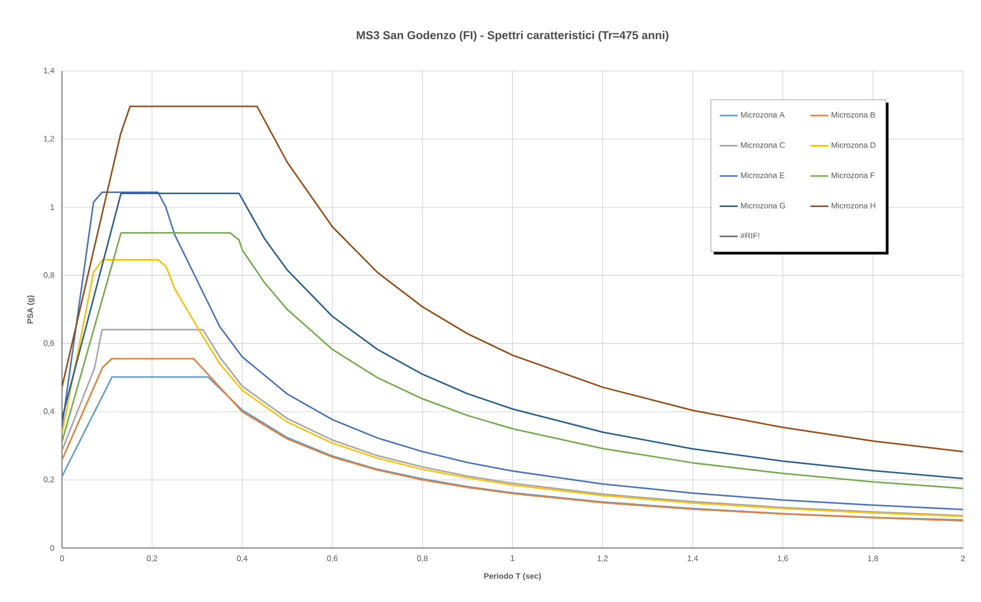 This screenshot has height=602, width=981. Describe the element at coordinates (512, 36) in the screenshot. I see `chart-title: MS3 San Godenzo (FI) - Spettri caratteristici (Tr=475 anni)` at that location.